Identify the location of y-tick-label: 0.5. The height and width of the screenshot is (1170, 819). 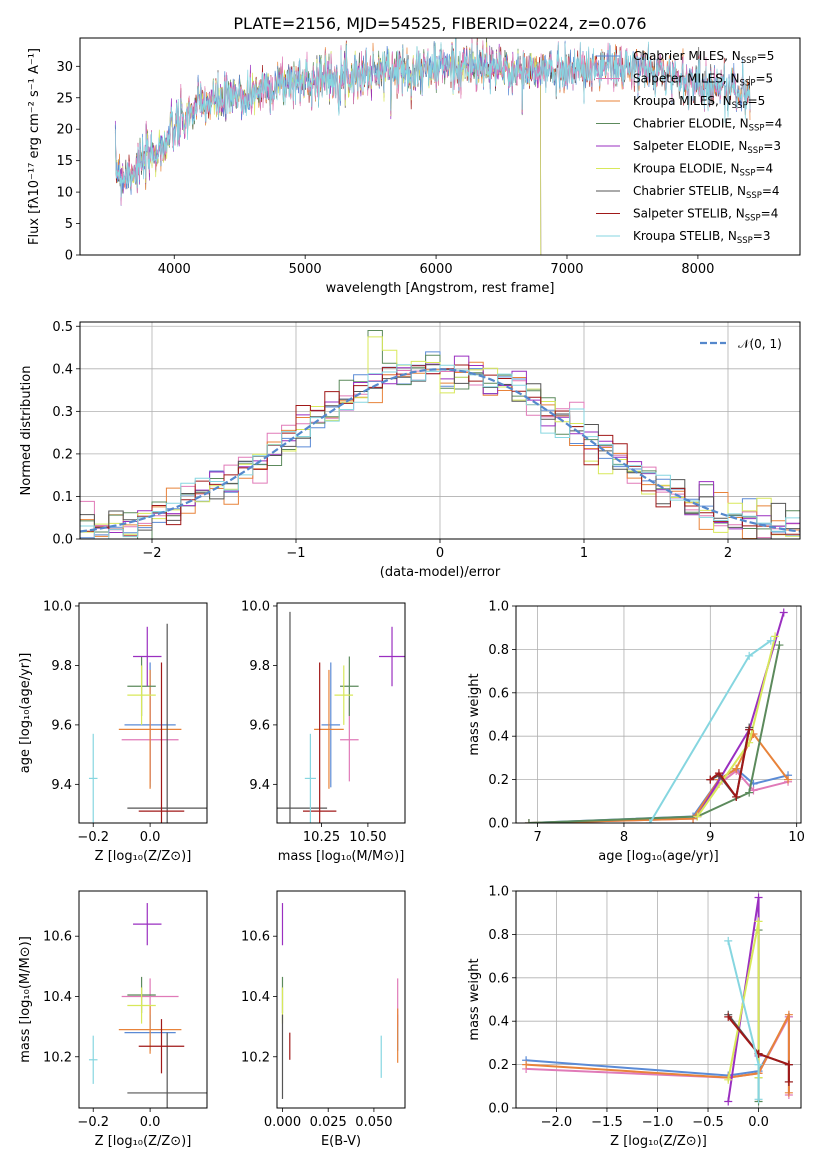
(62, 327).